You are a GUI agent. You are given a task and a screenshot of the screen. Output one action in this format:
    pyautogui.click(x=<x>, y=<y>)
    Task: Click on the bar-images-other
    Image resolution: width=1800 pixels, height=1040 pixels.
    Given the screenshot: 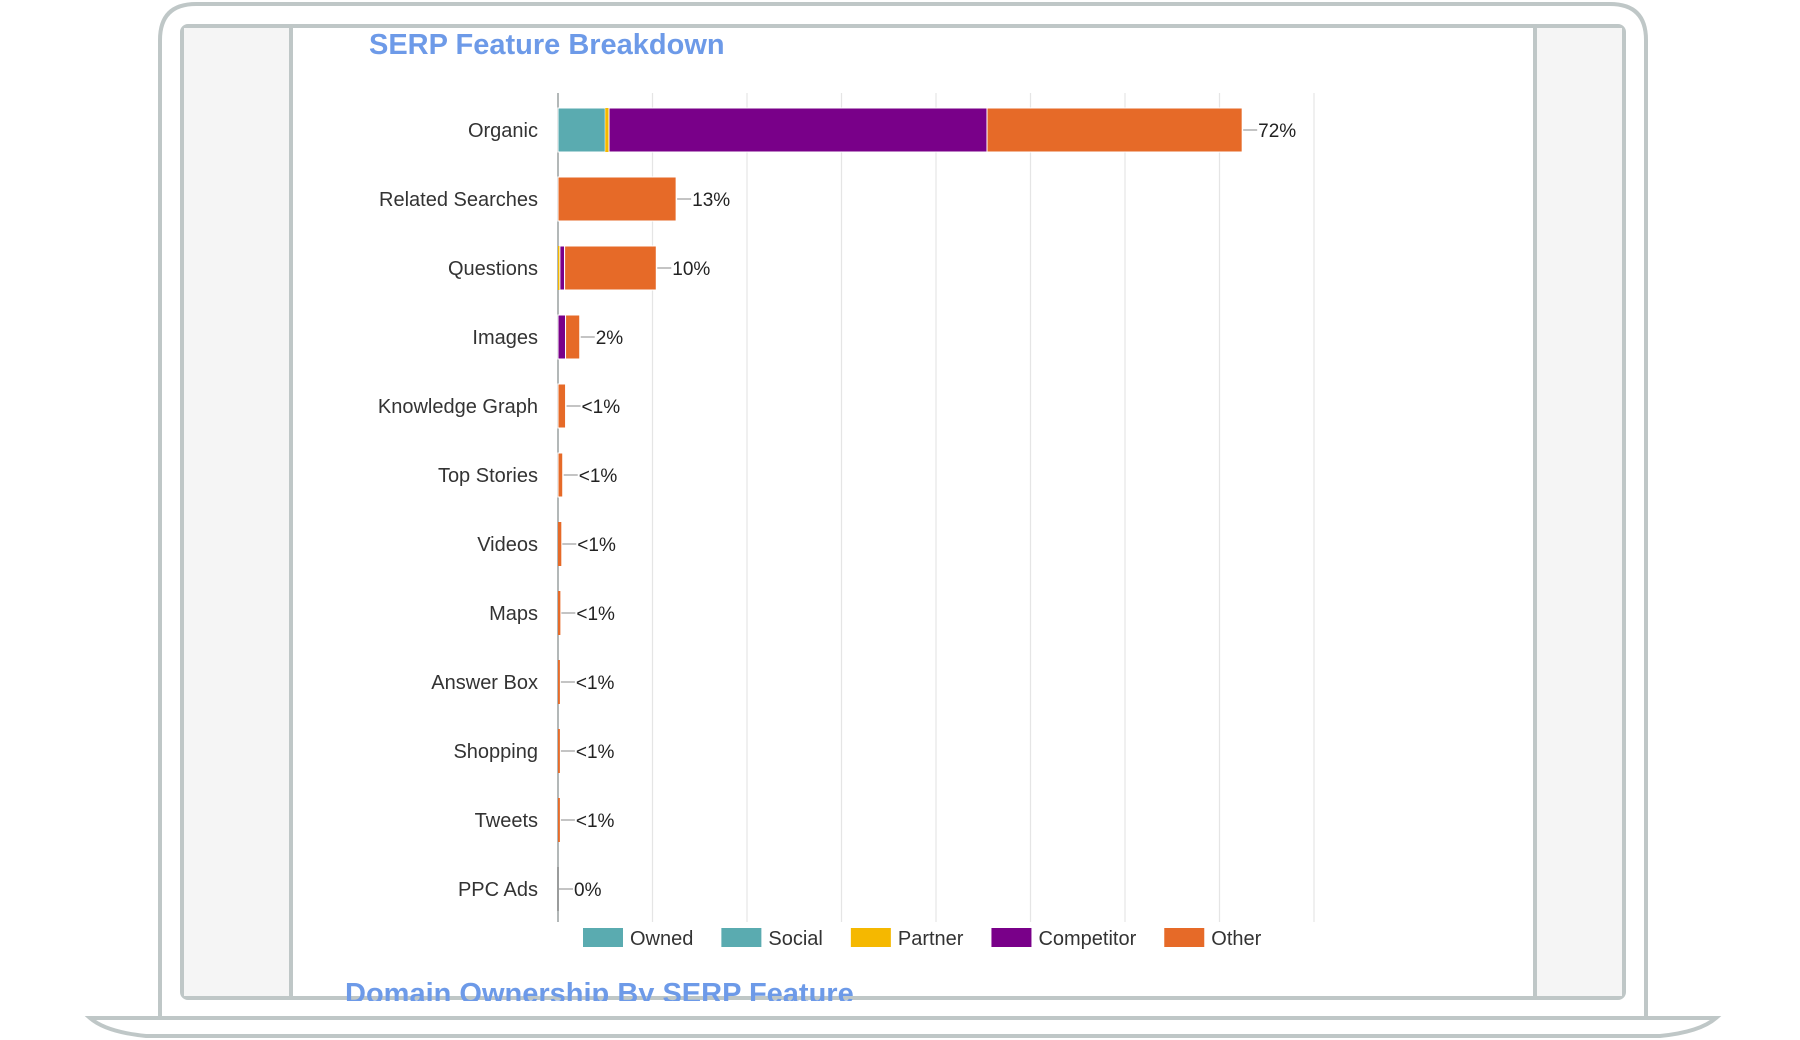 What is the action you would take?
    pyautogui.click(x=573, y=337)
    